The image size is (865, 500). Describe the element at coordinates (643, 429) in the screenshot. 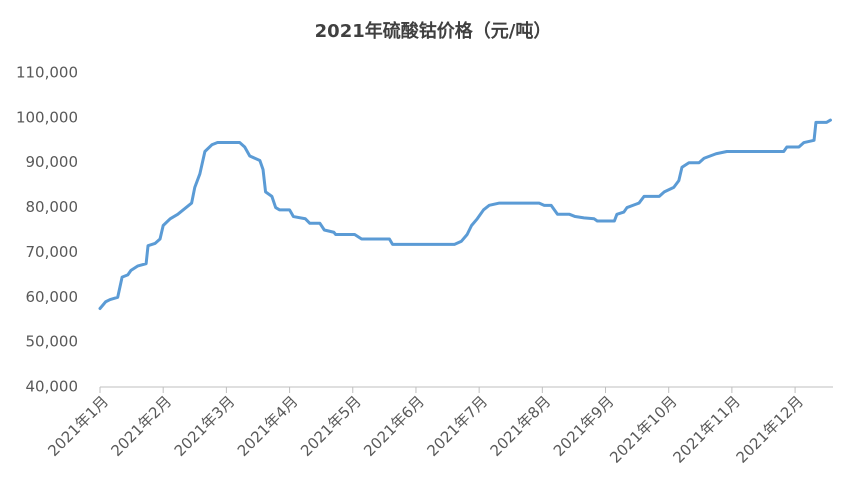

I see `x-tick-label: 2021年10月` at that location.